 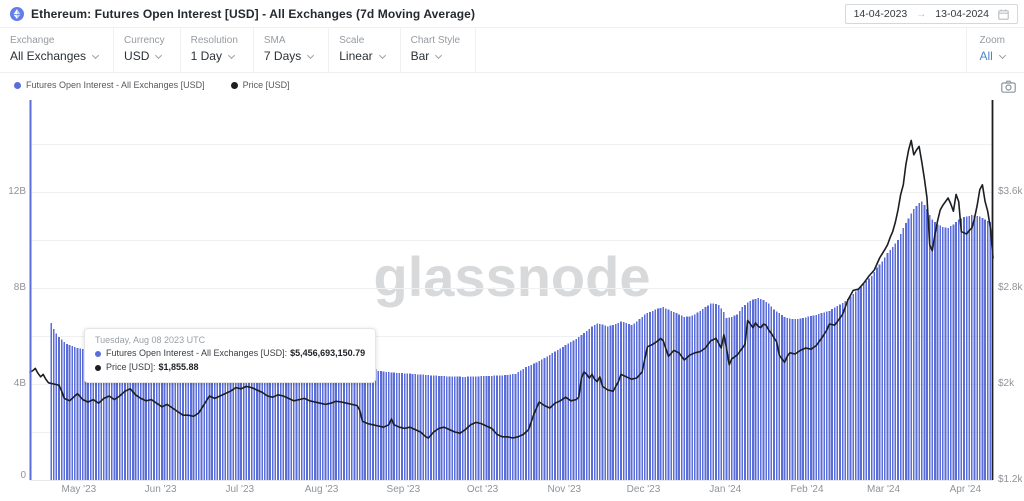 I want to click on legend-item-price: Price [USD], so click(x=260, y=85).